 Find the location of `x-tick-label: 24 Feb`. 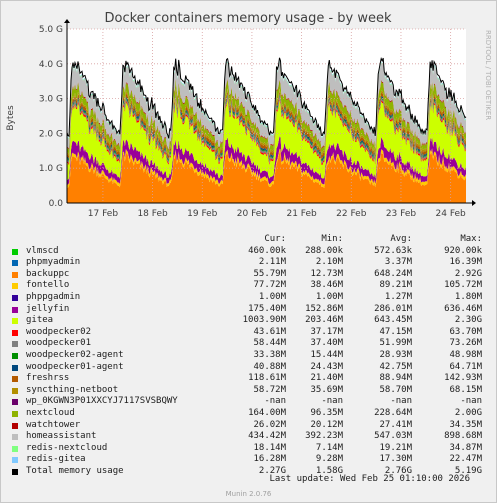

x-tick-label: 24 Feb is located at coordinates (451, 214).